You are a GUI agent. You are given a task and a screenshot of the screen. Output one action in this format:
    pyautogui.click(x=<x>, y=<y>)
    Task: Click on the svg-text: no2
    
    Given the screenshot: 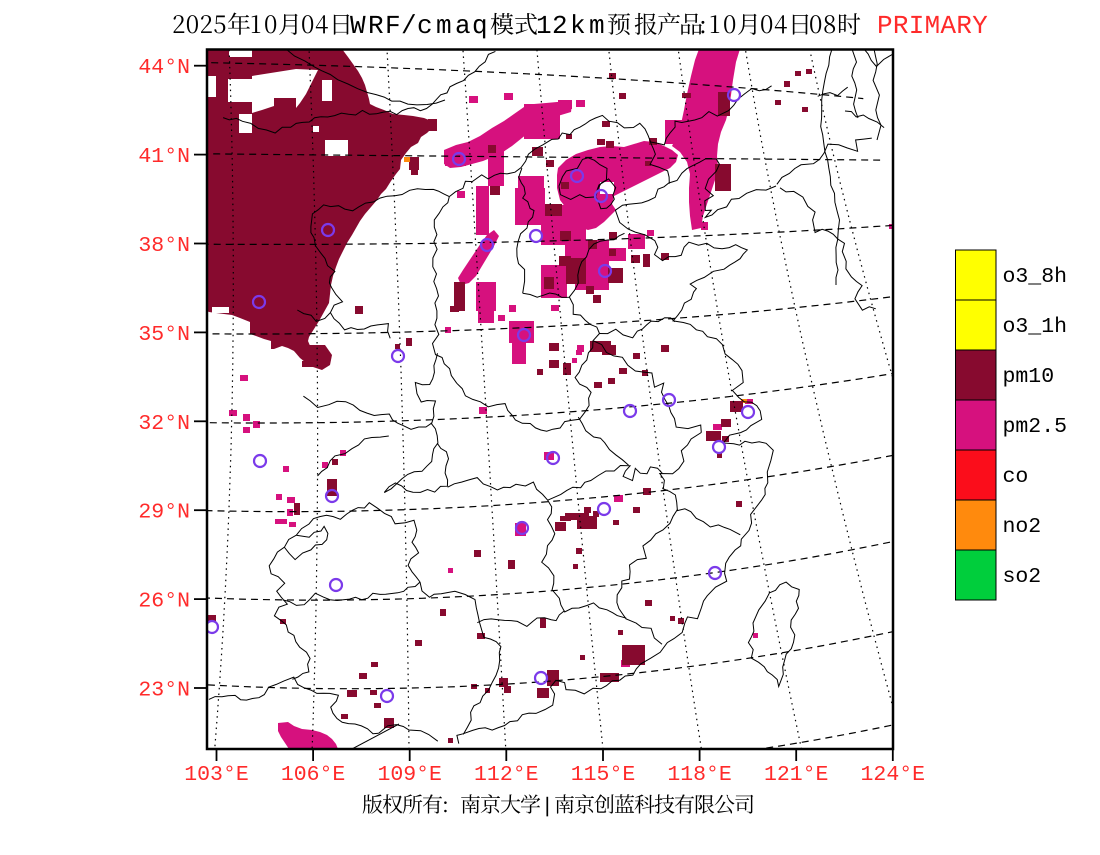 What is the action you would take?
    pyautogui.click(x=1022, y=527)
    